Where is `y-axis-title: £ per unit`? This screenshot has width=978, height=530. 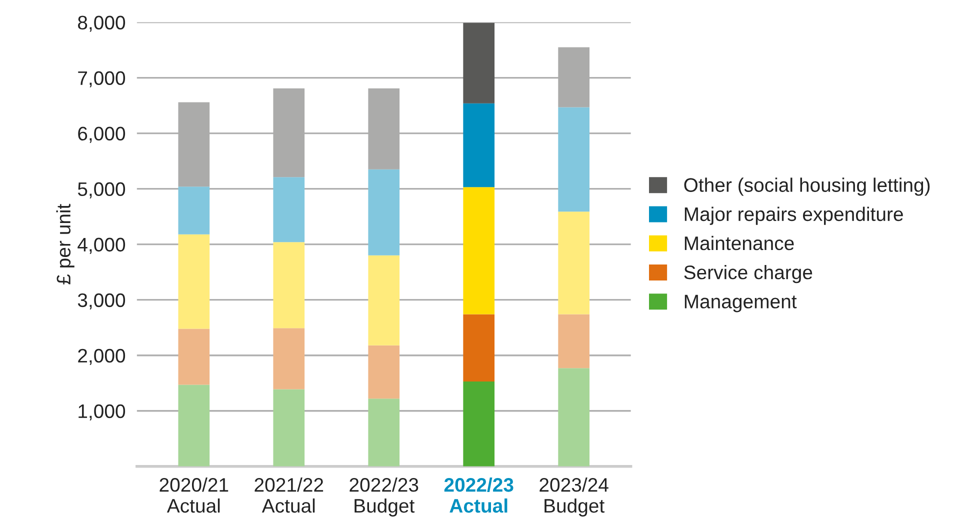 y-axis-title: £ per unit is located at coordinates (65, 244).